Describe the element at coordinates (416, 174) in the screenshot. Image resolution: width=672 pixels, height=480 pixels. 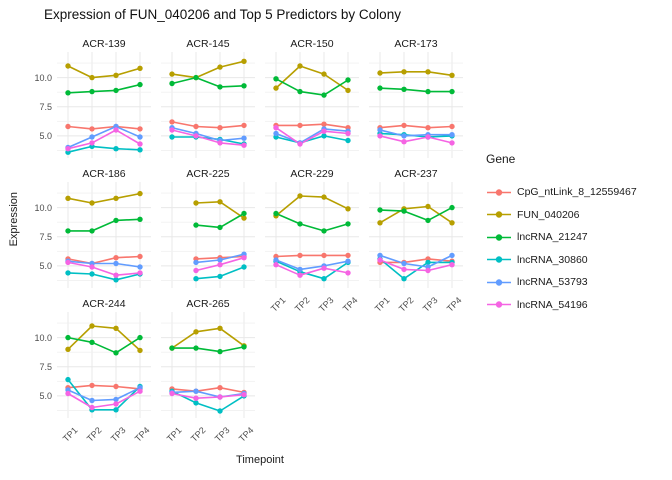
I see `facet-title: ACR-237` at that location.